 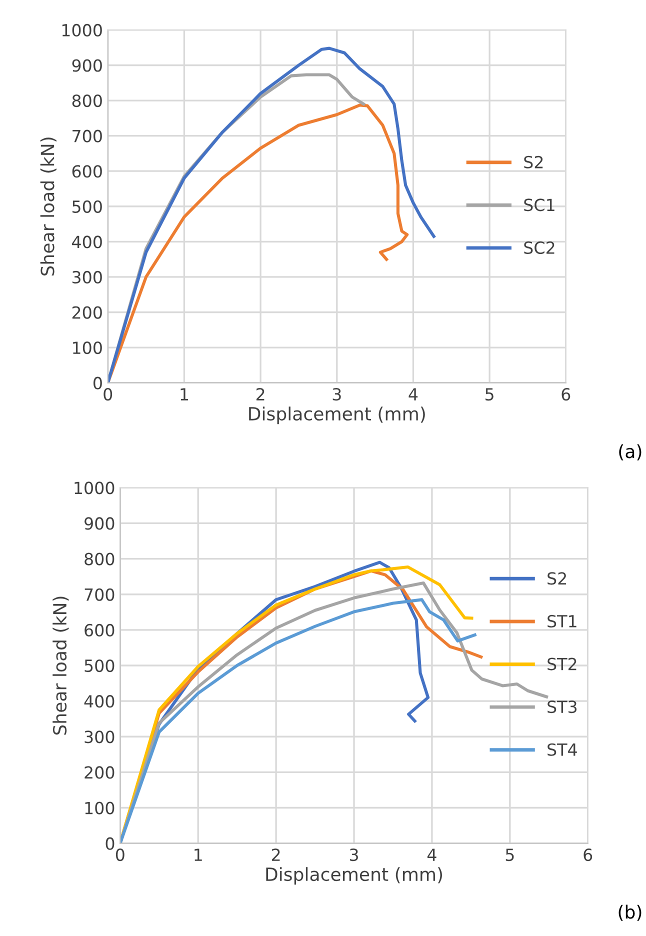 What do you see at coordinates (258, 243) in the screenshot?
I see `line-series` at bounding box center [258, 243].